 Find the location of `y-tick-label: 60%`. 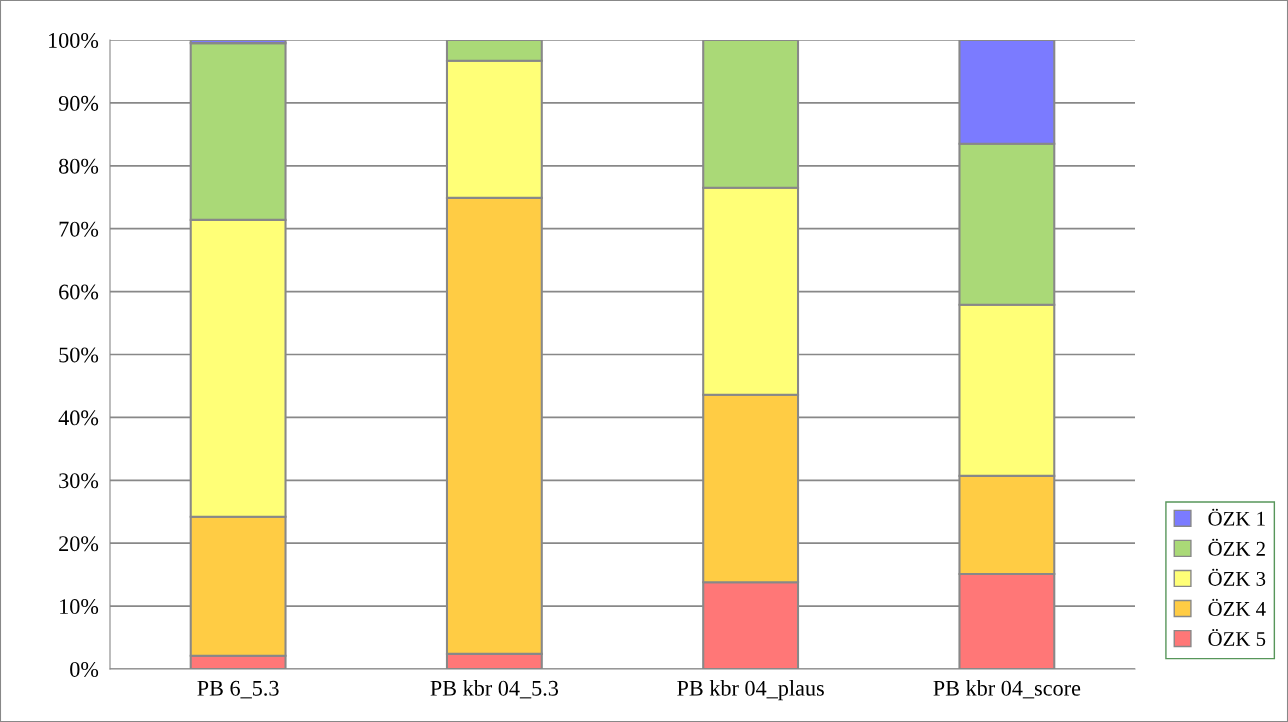

y-tick-label: 60% is located at coordinates (79, 292).